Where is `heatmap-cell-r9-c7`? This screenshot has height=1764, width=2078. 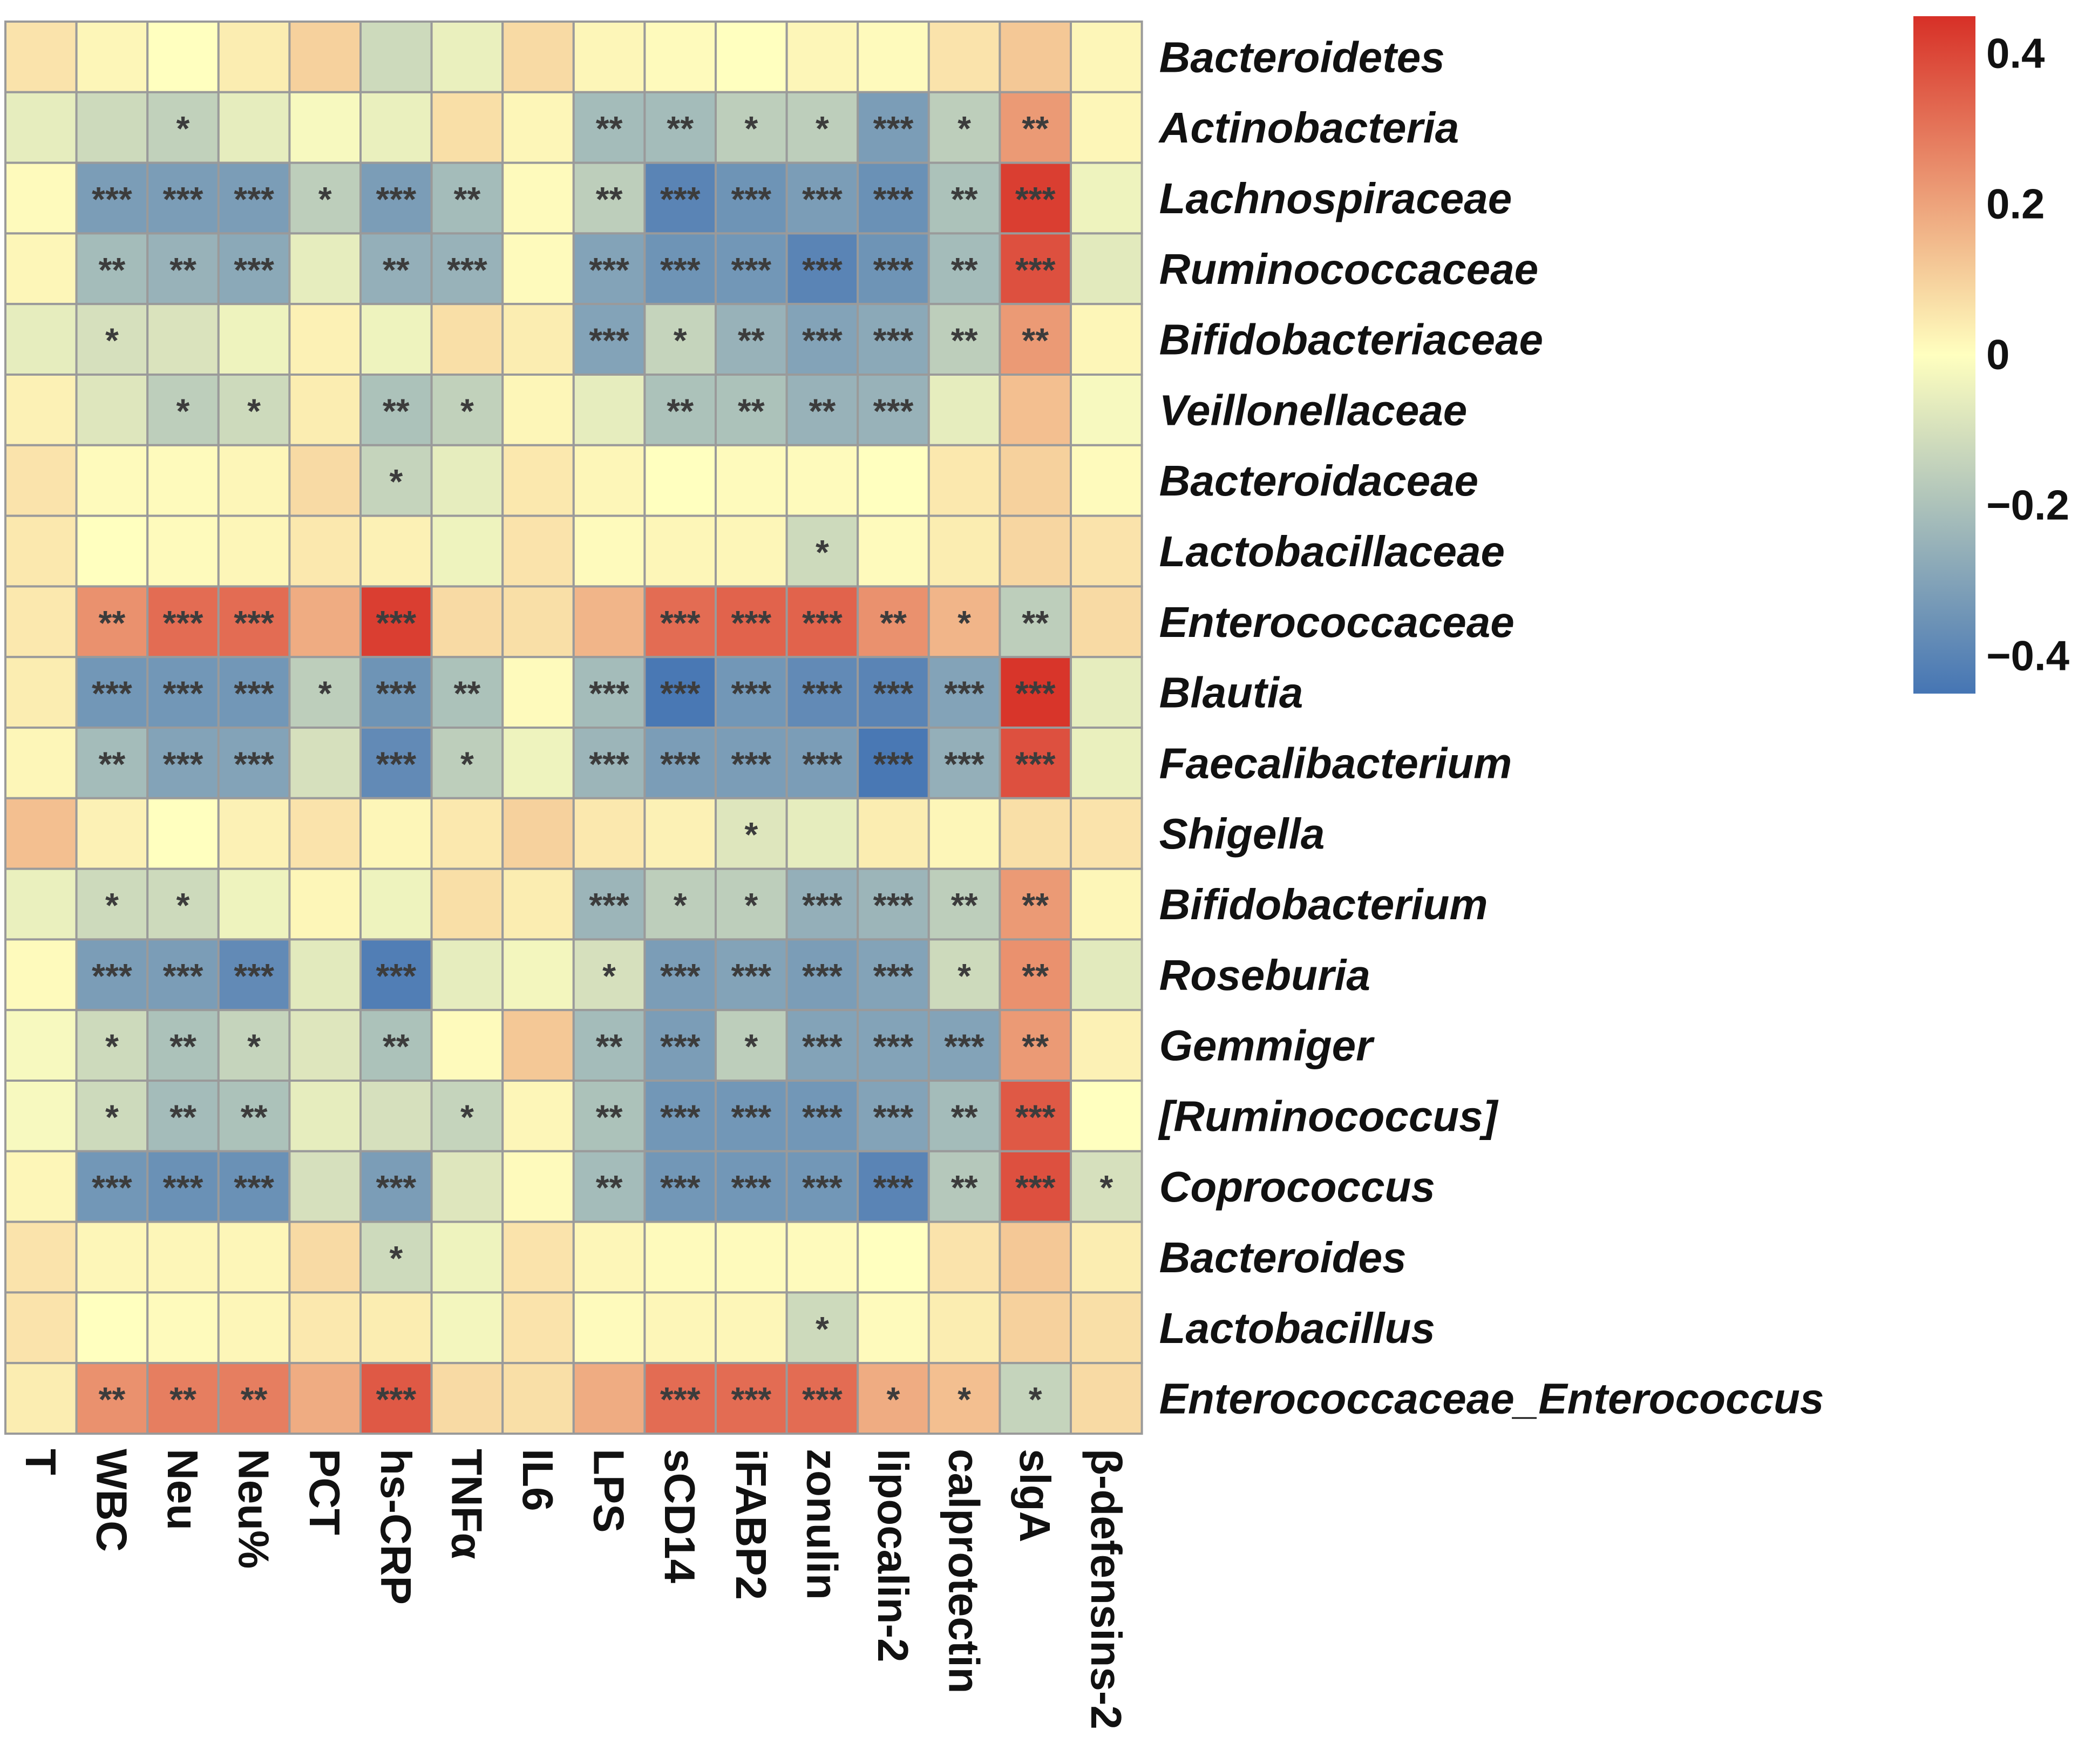
heatmap-cell-r9-c7 is located at coordinates (538, 692).